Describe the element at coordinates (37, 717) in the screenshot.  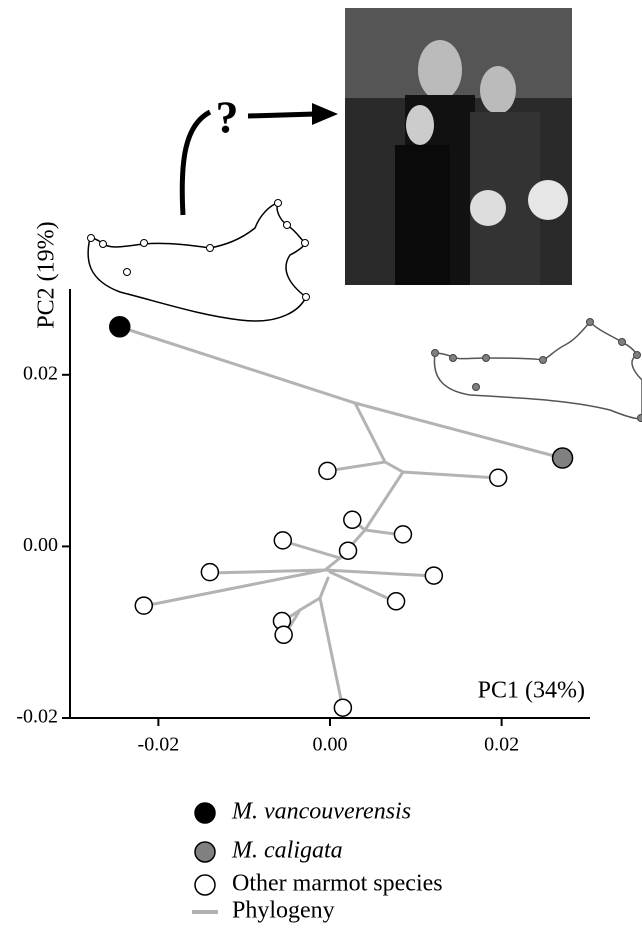
I see `y-tick-label: -0.02` at that location.